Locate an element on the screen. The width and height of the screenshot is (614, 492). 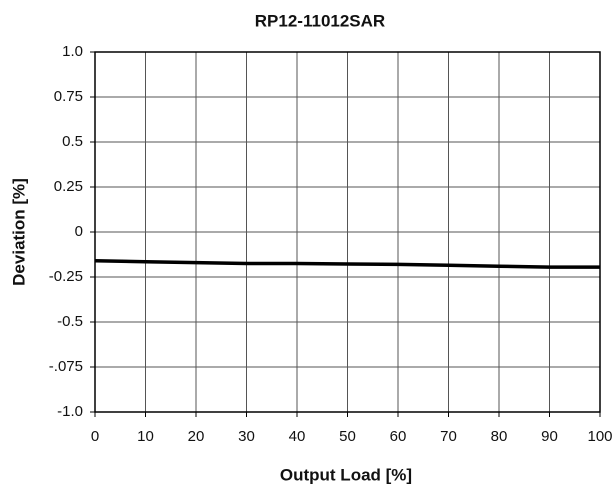
y-tick-label: 0.75 is located at coordinates (68, 96).